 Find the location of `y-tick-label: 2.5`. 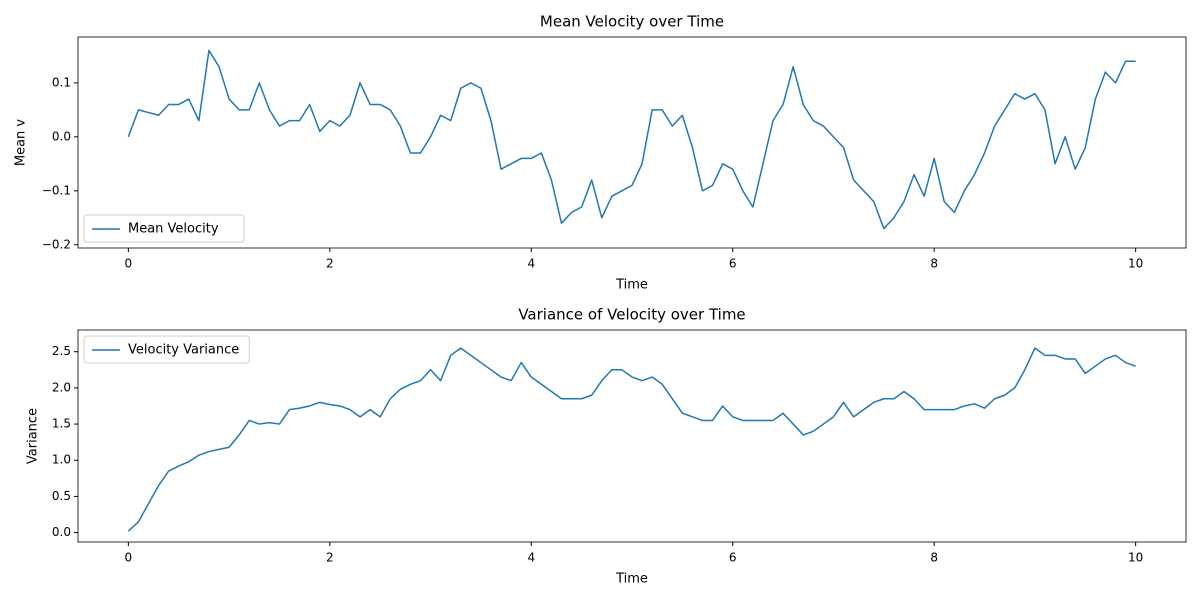

y-tick-label: 2.5 is located at coordinates (61, 351).